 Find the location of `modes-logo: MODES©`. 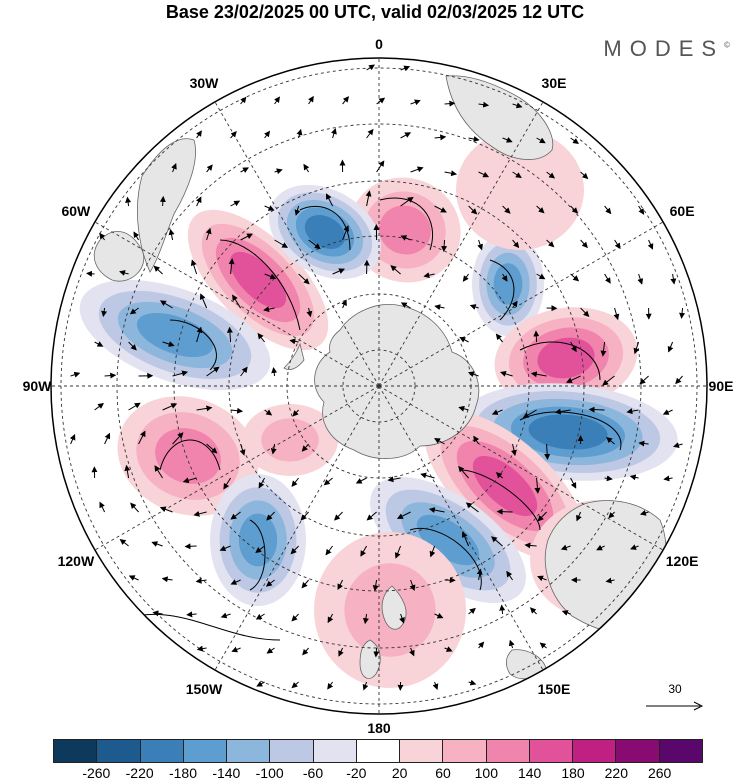

modes-logo: MODES© is located at coordinates (666, 49).